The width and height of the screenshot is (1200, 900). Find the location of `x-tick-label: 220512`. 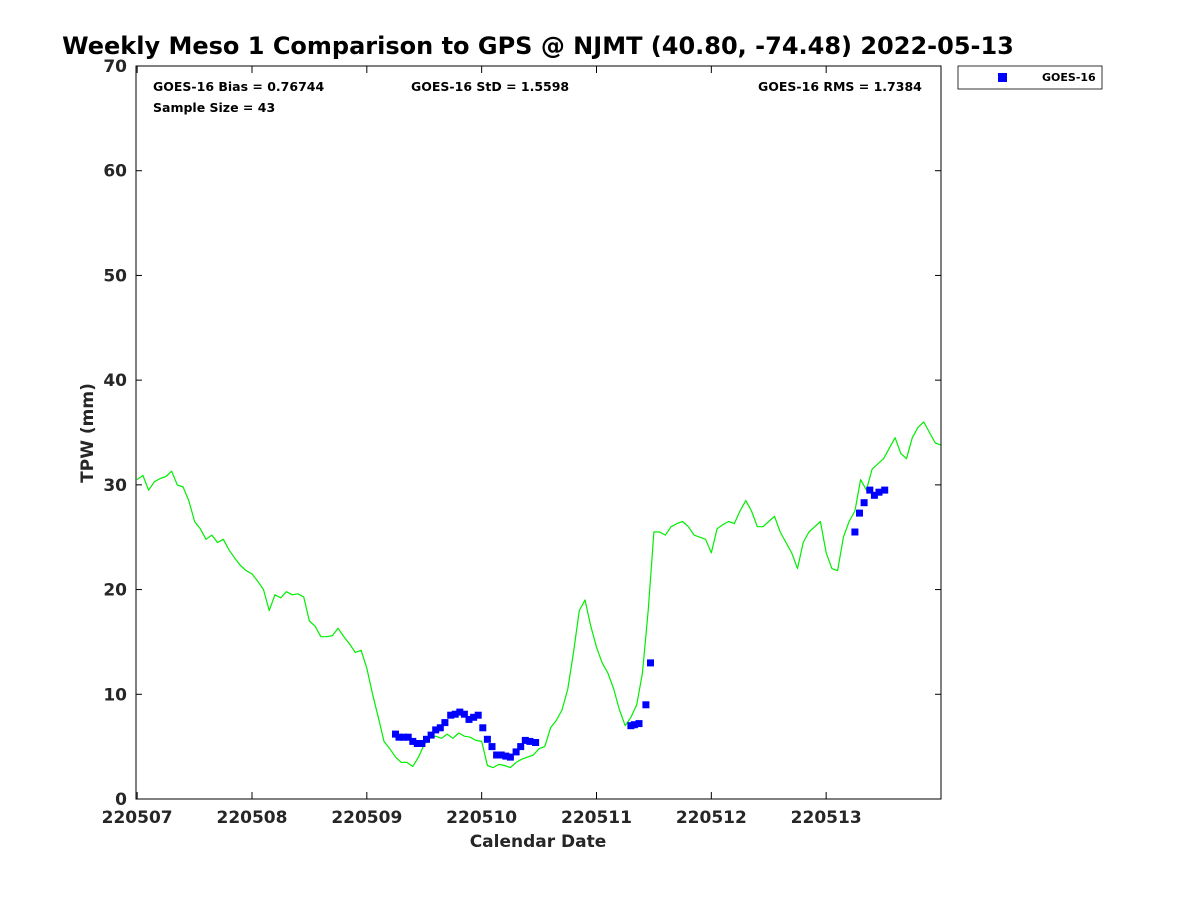

x-tick-label: 220512 is located at coordinates (711, 818).